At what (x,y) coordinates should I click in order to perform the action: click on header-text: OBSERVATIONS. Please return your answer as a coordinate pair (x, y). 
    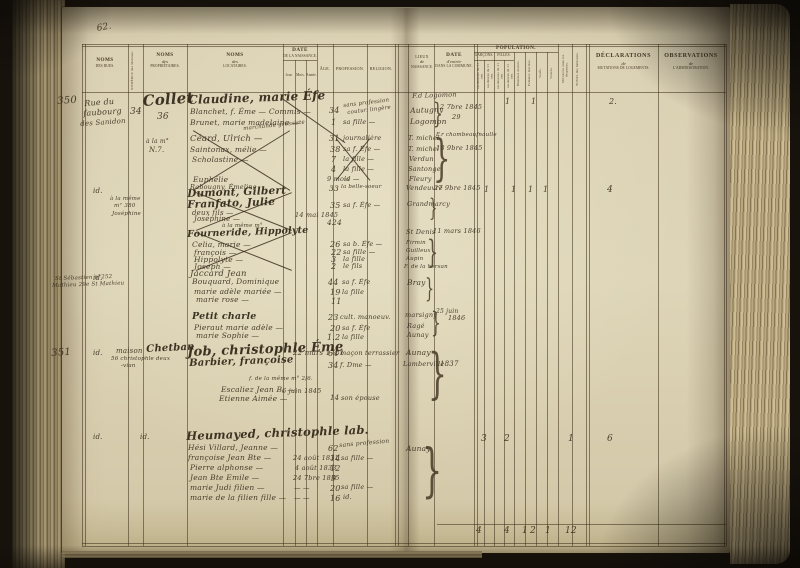
    Looking at the image, I should click on (691, 56).